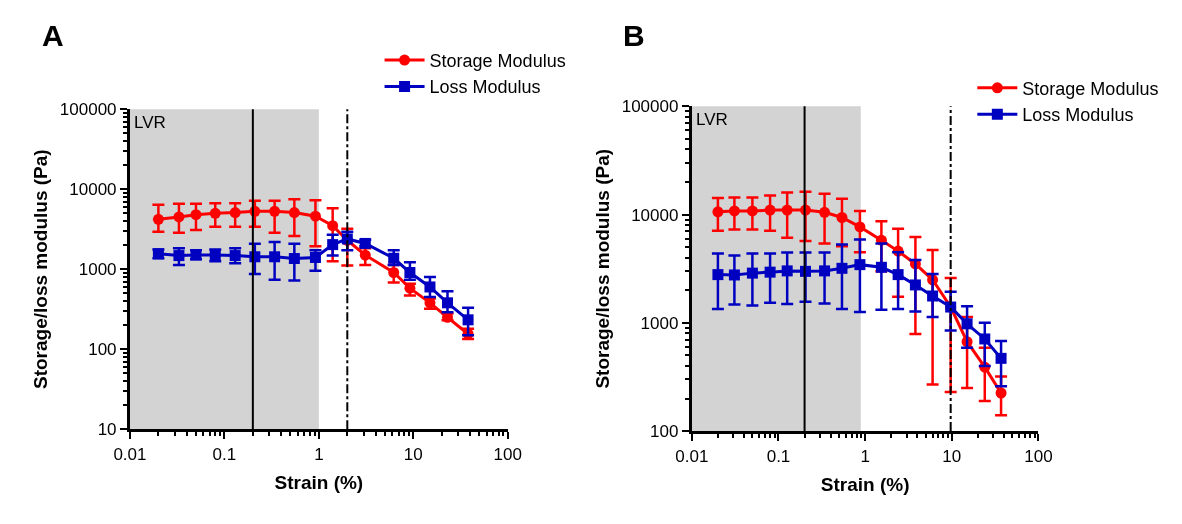 This screenshot has width=1182, height=524. Describe the element at coordinates (53, 35) in the screenshot. I see `chart-title: A` at that location.